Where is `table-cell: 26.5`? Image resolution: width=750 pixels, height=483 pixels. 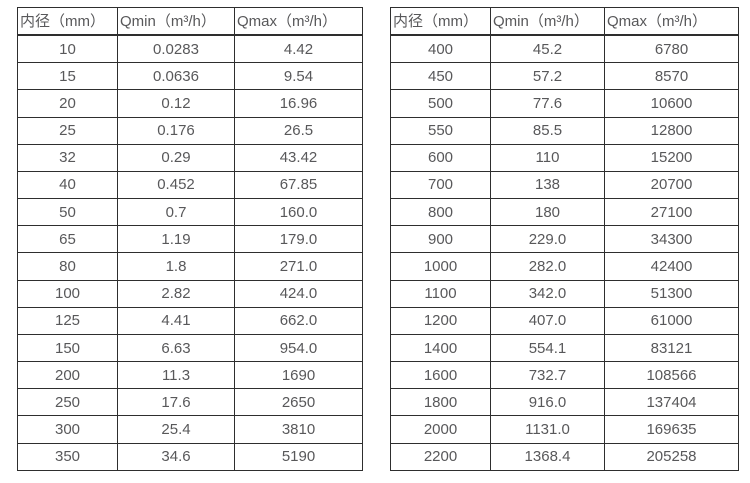
table-cell: 26.5 is located at coordinates (298, 130).